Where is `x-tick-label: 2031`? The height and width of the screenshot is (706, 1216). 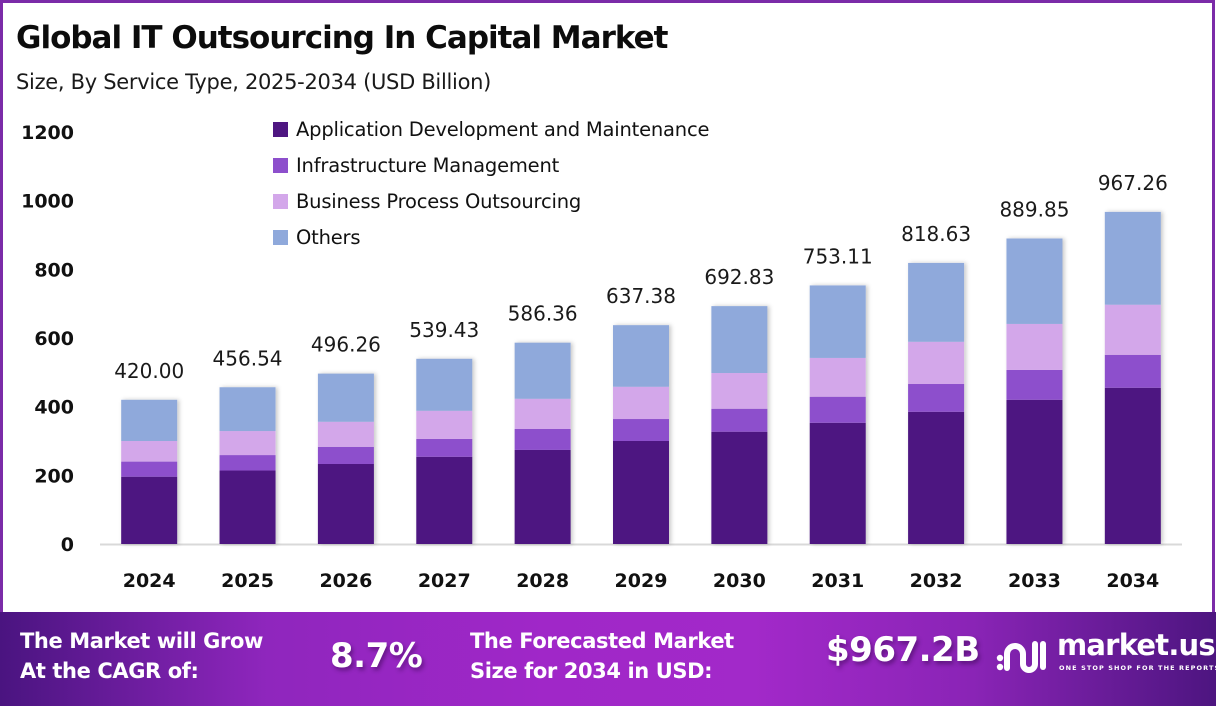 x-tick-label: 2031 is located at coordinates (837, 581).